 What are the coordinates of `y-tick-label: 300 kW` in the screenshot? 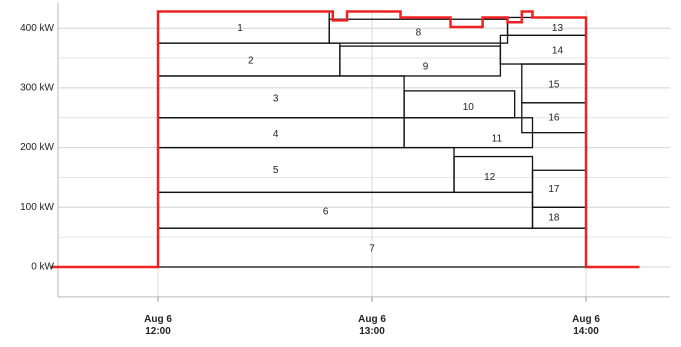 It's located at (37, 88).